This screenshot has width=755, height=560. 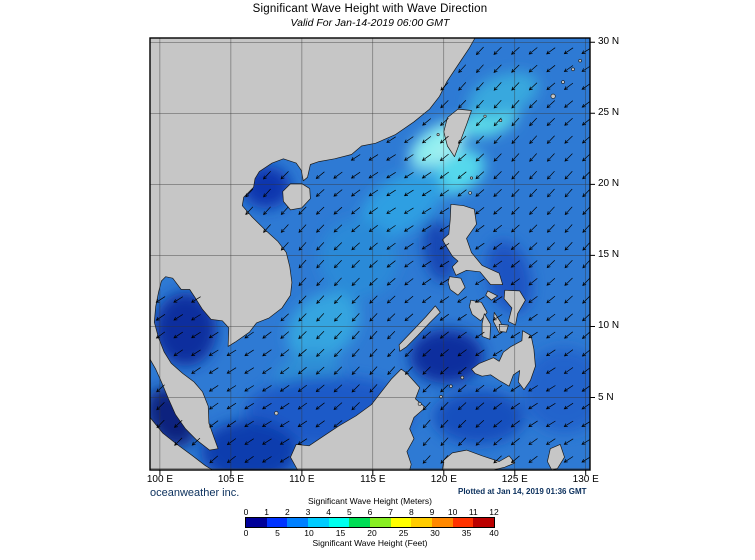 I want to click on feet-tick: 40, so click(x=494, y=533).